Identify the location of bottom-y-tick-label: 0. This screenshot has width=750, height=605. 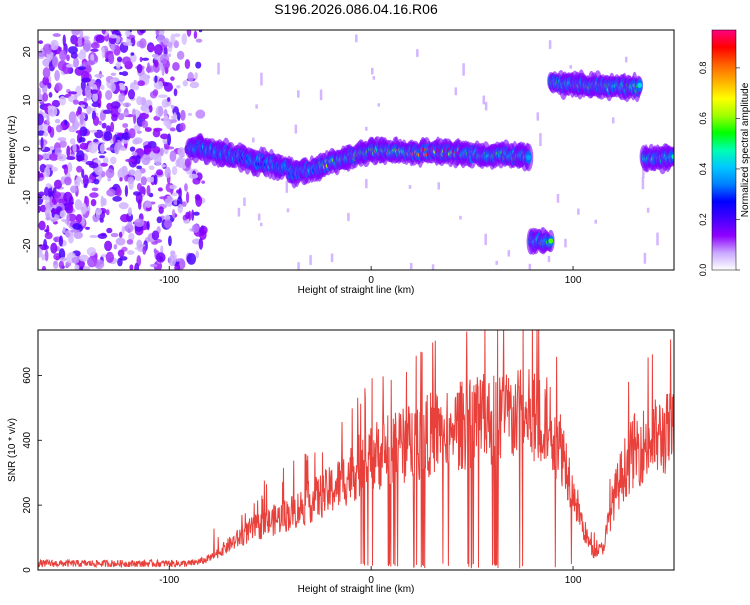
(27, 570).